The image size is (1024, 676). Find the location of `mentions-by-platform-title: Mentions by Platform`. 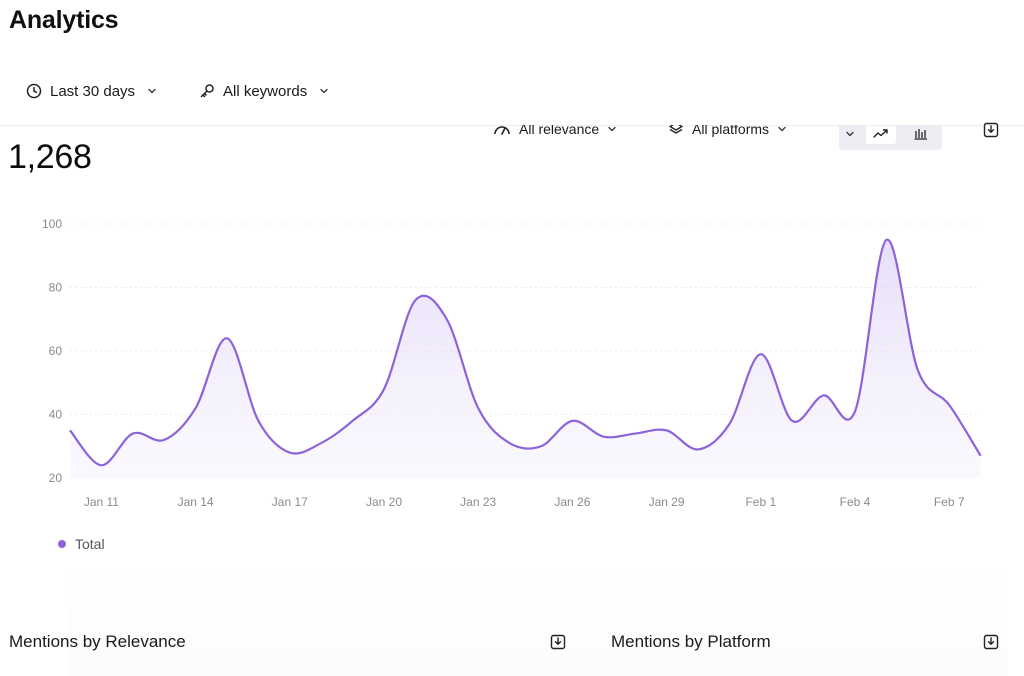

mentions-by-platform-title: Mentions by Platform is located at coordinates (691, 641).